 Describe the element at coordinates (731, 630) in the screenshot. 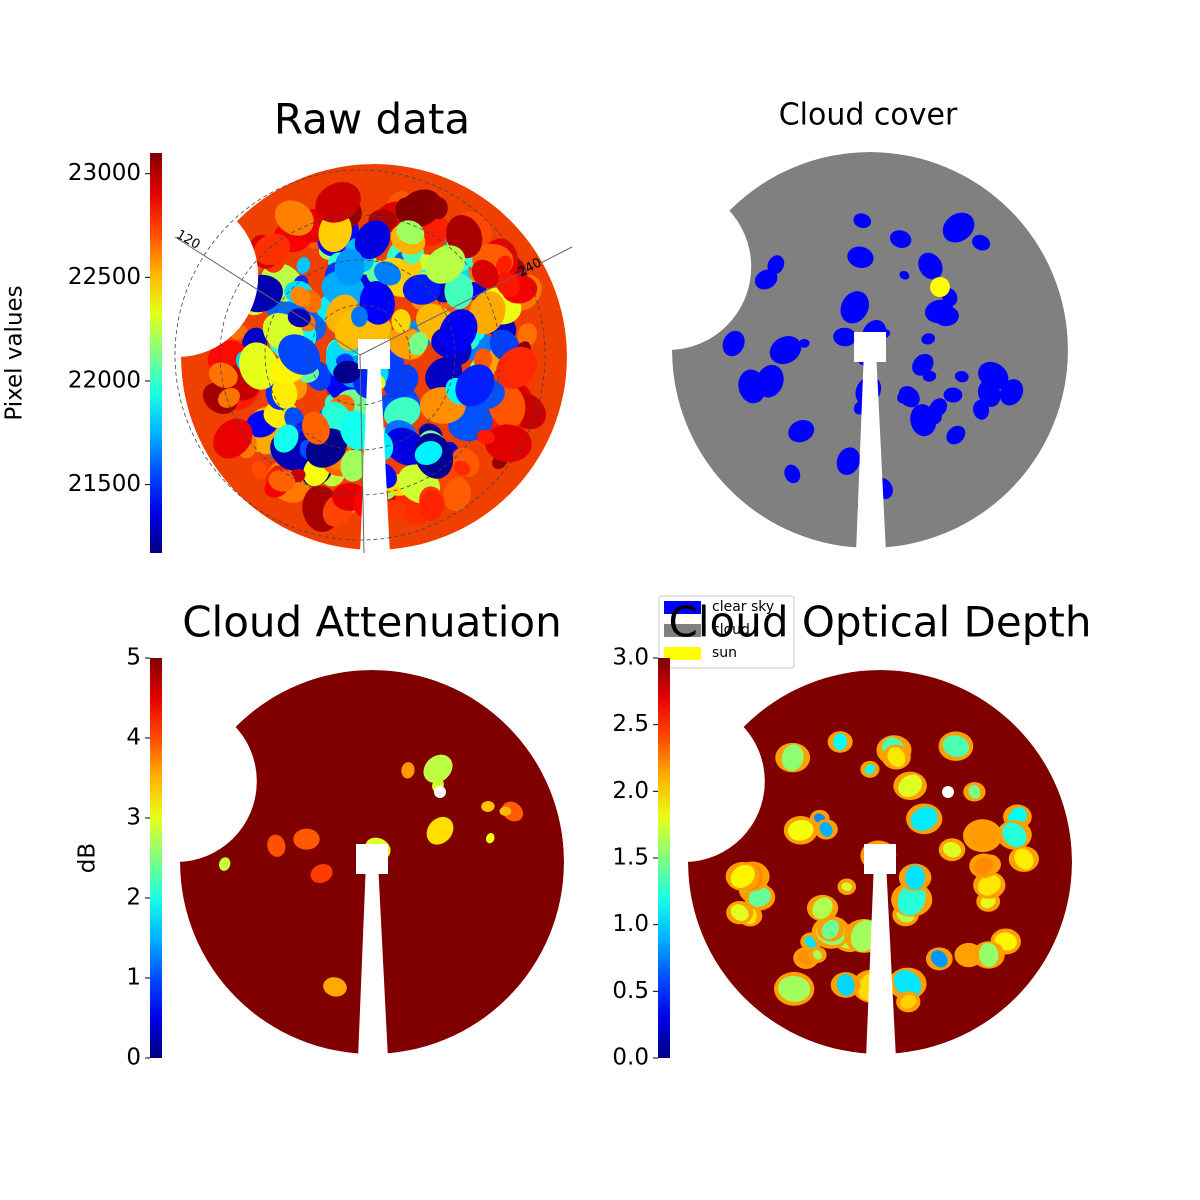

I see `legend-label: cloud` at that location.